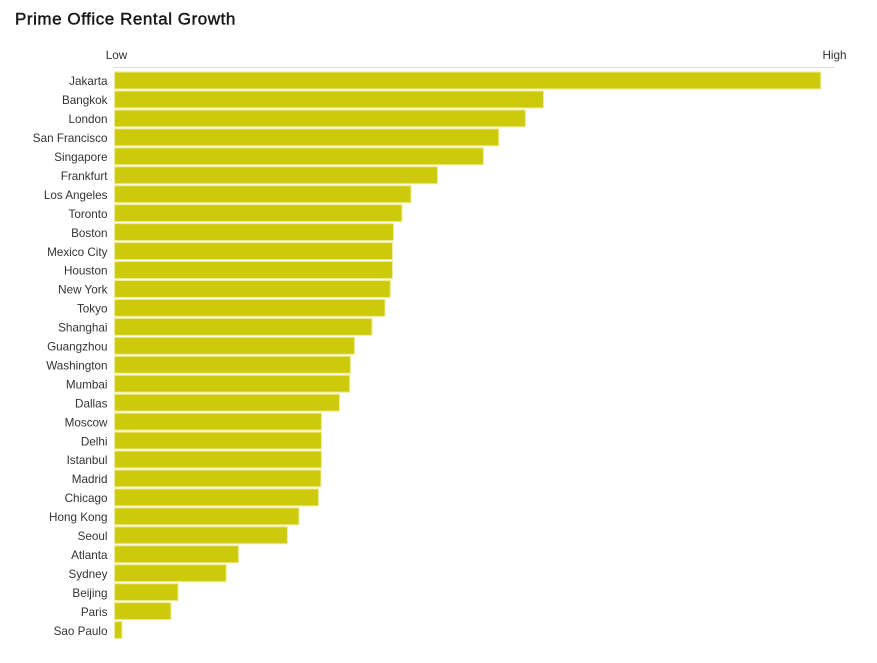  What do you see at coordinates (93, 536) in the screenshot?
I see `svg-text: Seoul` at bounding box center [93, 536].